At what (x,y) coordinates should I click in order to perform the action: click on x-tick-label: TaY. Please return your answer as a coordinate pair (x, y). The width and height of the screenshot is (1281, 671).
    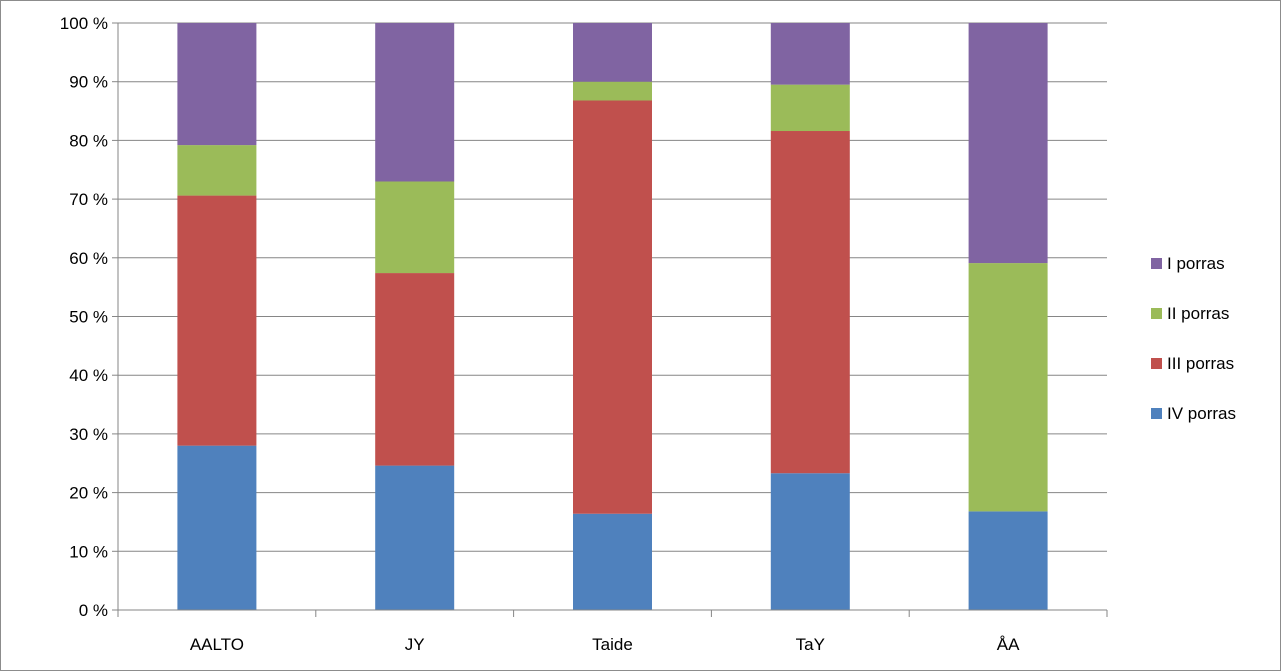
    Looking at the image, I should click on (810, 644).